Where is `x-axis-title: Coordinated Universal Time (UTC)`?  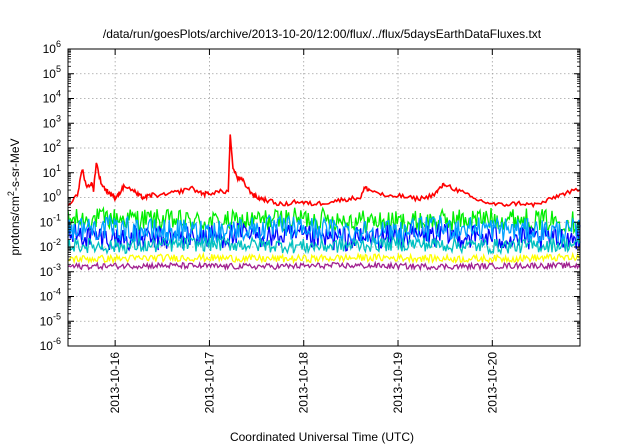
x-axis-title: Coordinated Universal Time (UTC) is located at coordinates (322, 437).